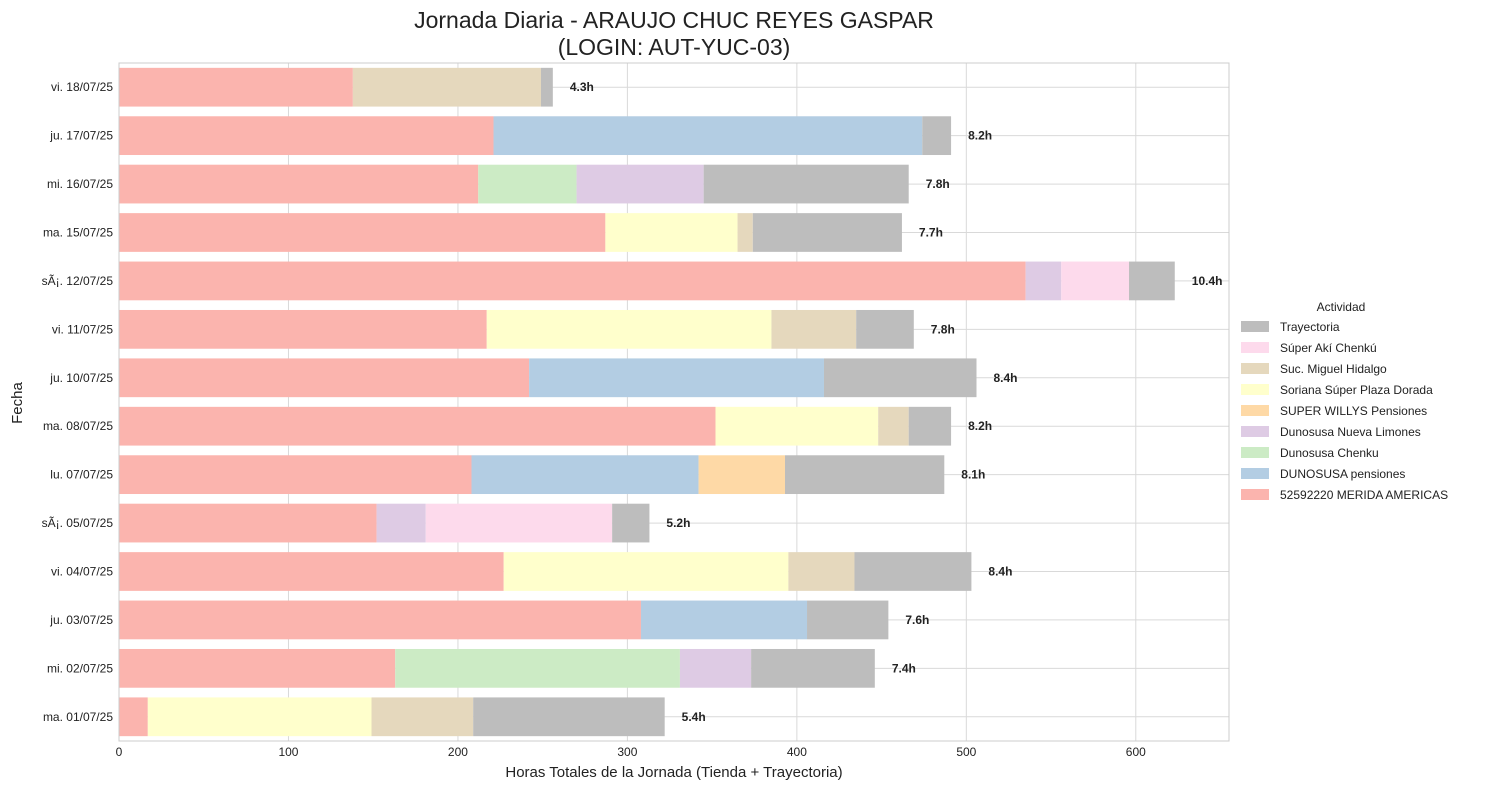 This screenshot has width=1490, height=790. I want to click on legend-label: 52592220 MERIDA AMERICAS, so click(1364, 495).